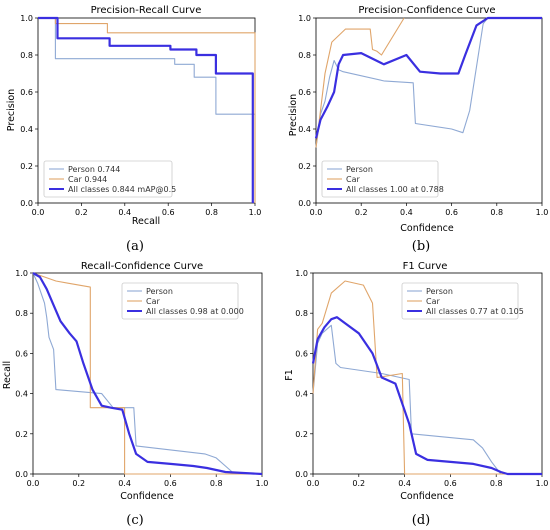 The height and width of the screenshot is (530, 550). What do you see at coordinates (289, 375) in the screenshot?
I see `y-axis-label: F1` at bounding box center [289, 375].